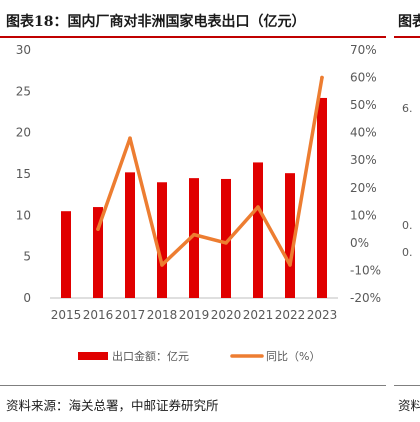 The height and width of the screenshot is (422, 420). I want to click on y-axis-tick-label: 0, so click(27, 298).